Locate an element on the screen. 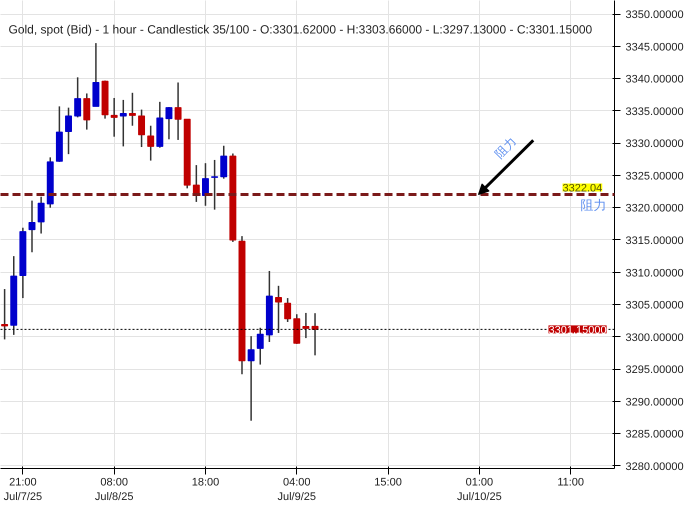 Image resolution: width=686 pixels, height=505 pixels. y-tick-label: 3320.00000 is located at coordinates (655, 208).